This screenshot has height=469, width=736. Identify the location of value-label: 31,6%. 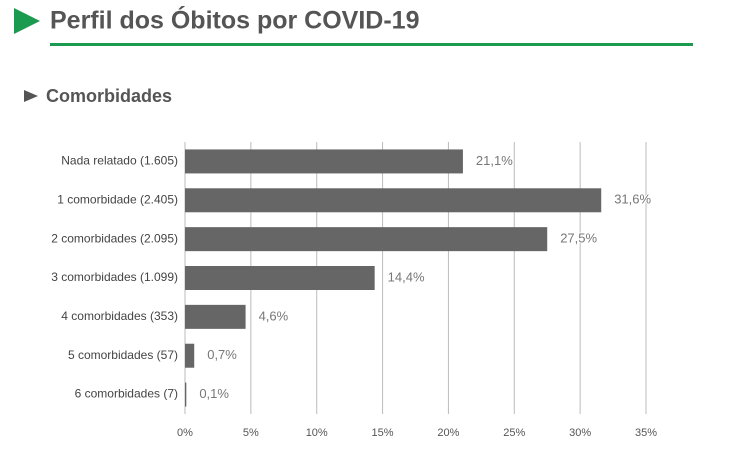
(632, 199).